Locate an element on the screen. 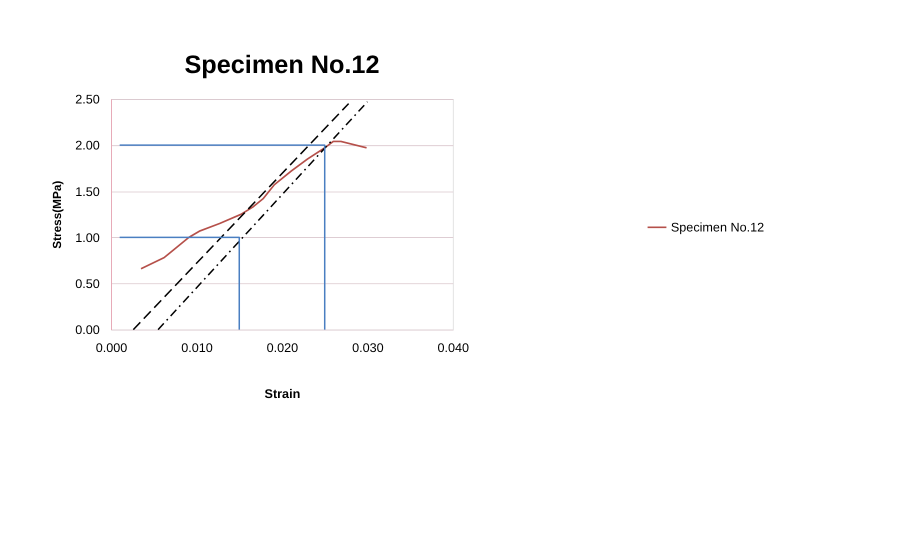 This screenshot has height=542, width=899. legend-label: Specimen No.12 is located at coordinates (717, 227).